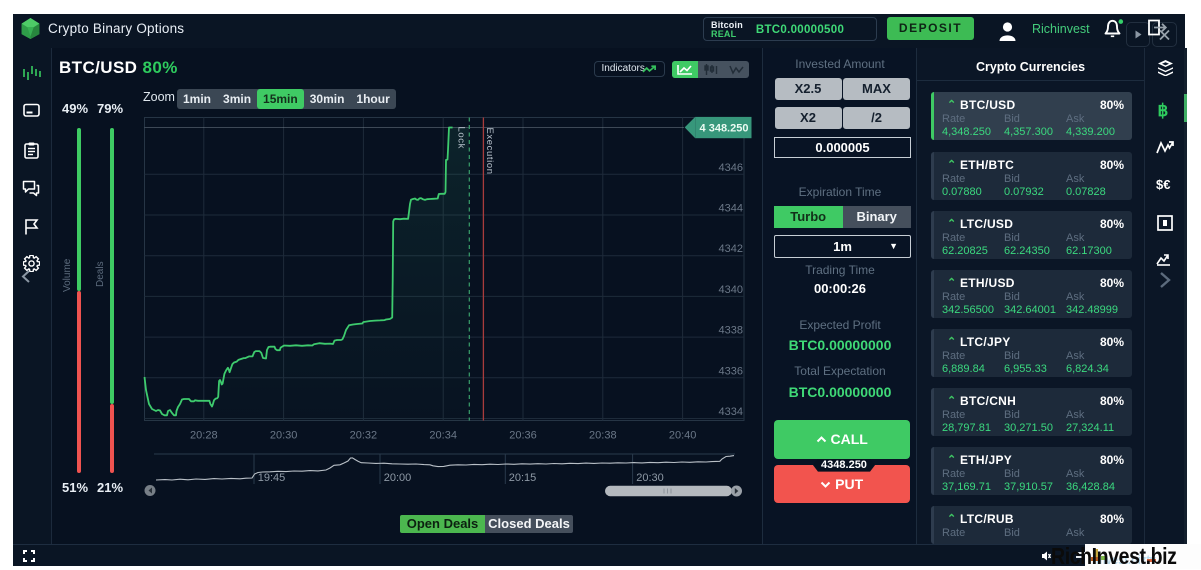  What do you see at coordinates (731, 249) in the screenshot?
I see `svg-text: 4342` at bounding box center [731, 249].